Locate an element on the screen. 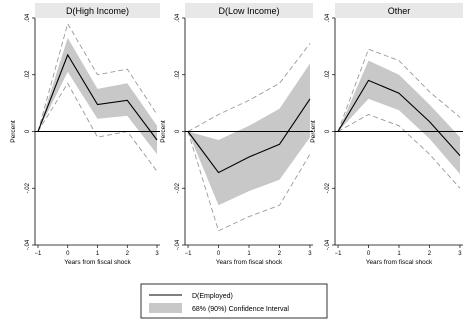 This screenshot has height=322, width=463. legend-band-label: 68% (90%) Confidence Interval is located at coordinates (240, 309).